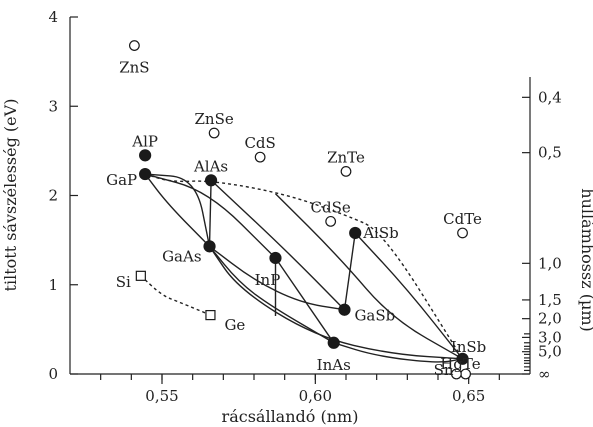  I want to click on point-label-insb: InSb, so click(468, 347).